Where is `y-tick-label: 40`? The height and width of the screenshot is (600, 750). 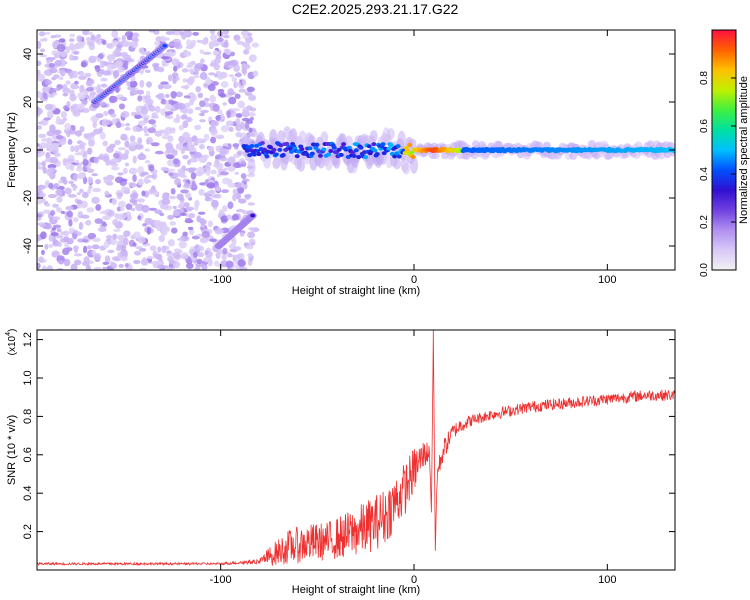 y-tick-label: 40 is located at coordinates (28, 54).